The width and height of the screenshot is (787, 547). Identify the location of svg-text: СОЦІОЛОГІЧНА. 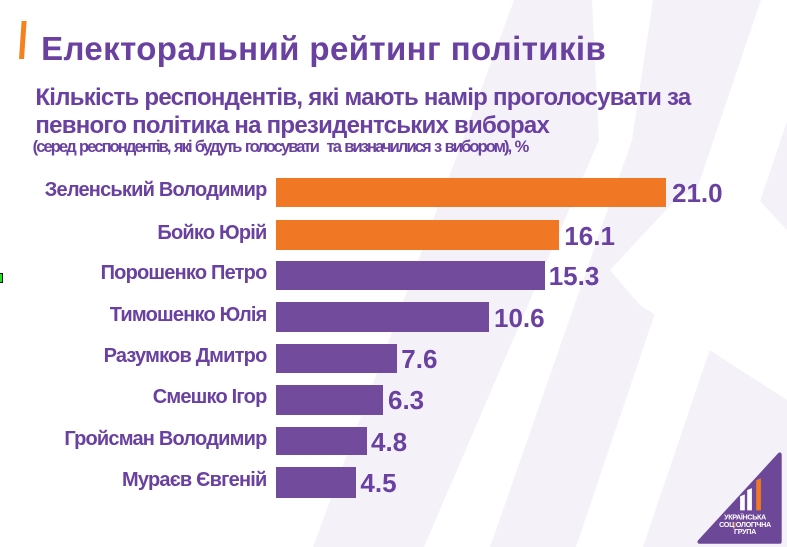
(745, 524).